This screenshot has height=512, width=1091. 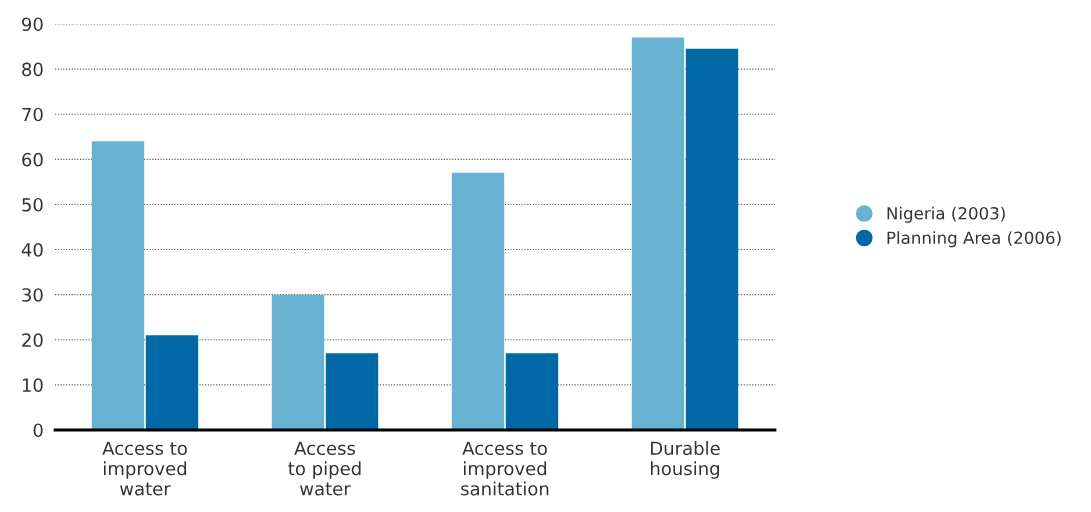 What do you see at coordinates (685, 460) in the screenshot?
I see `x-tick-label: Durable housing` at bounding box center [685, 460].